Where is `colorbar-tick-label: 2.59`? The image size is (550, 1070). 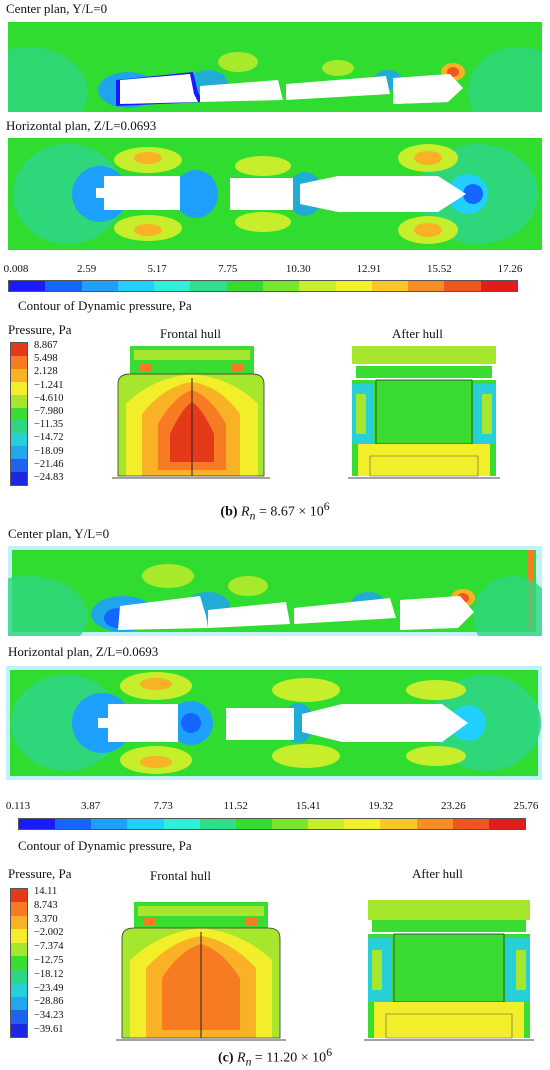 colorbar-tick-label: 2.59 is located at coordinates (86, 269).